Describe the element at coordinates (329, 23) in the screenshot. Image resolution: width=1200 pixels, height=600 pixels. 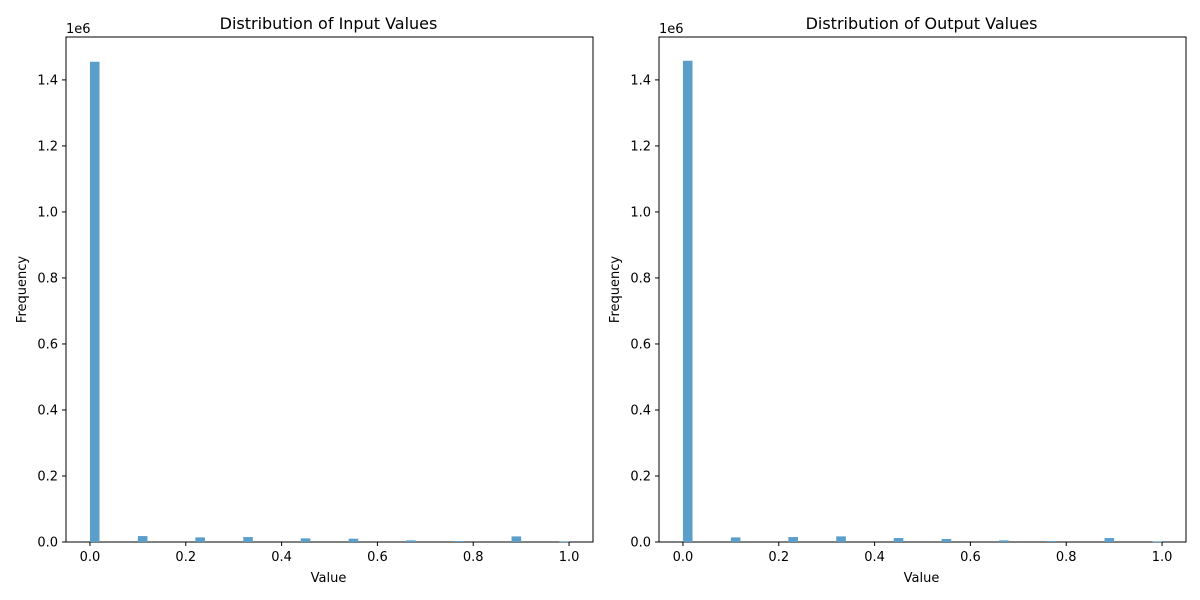
I see `chart-title: Distribution of Input Values` at that location.